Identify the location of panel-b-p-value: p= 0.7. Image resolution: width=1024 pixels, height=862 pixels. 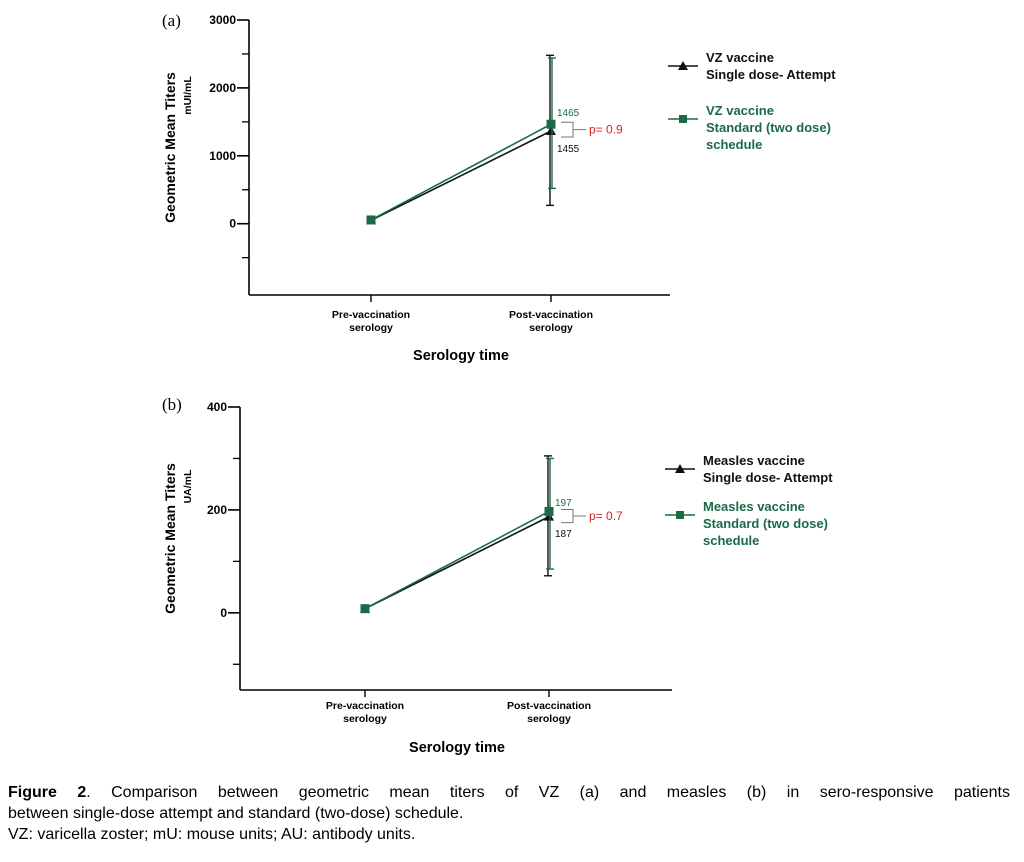
(606, 516).